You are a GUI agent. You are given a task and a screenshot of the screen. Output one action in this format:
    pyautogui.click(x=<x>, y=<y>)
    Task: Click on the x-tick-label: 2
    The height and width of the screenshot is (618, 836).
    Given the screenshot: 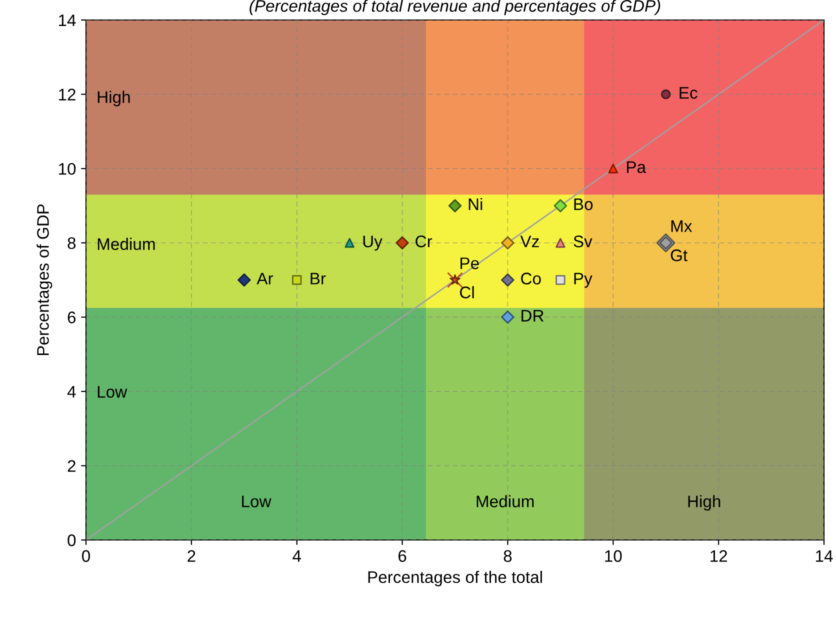 What is the action you would take?
    pyautogui.click(x=192, y=556)
    